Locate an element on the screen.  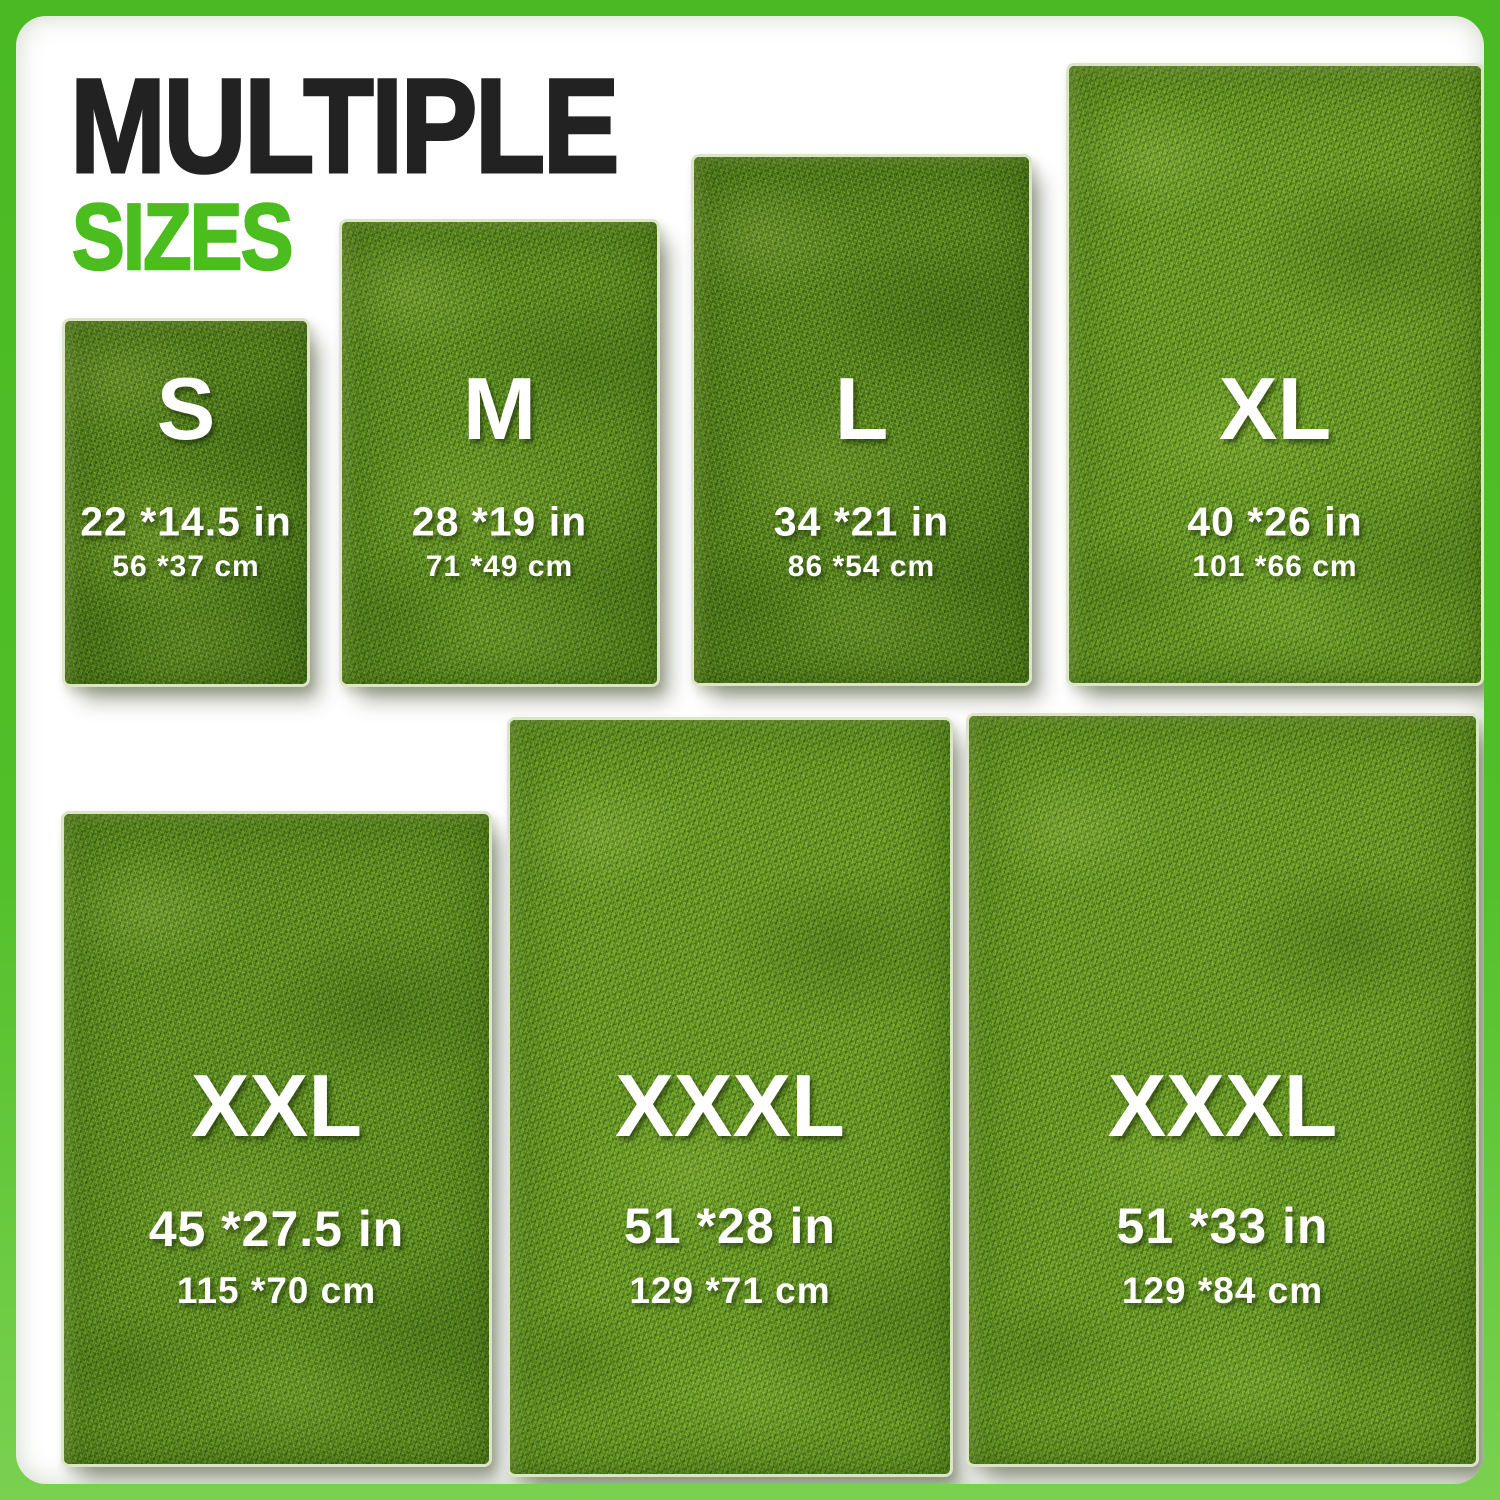
size-inches: 34 *21 in is located at coordinates (861, 521).